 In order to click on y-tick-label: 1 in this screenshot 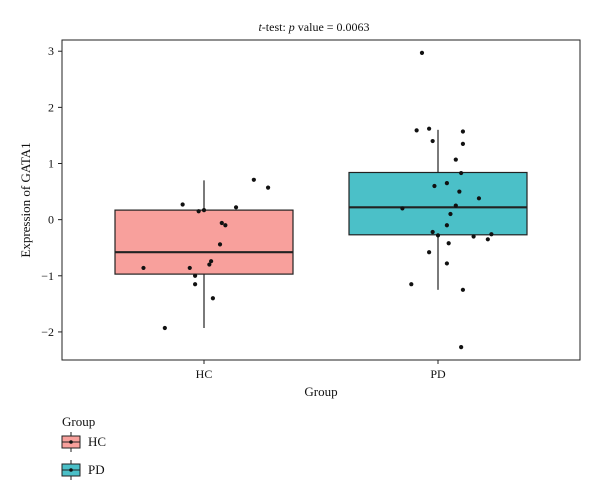, I will do `click(51, 164)`.